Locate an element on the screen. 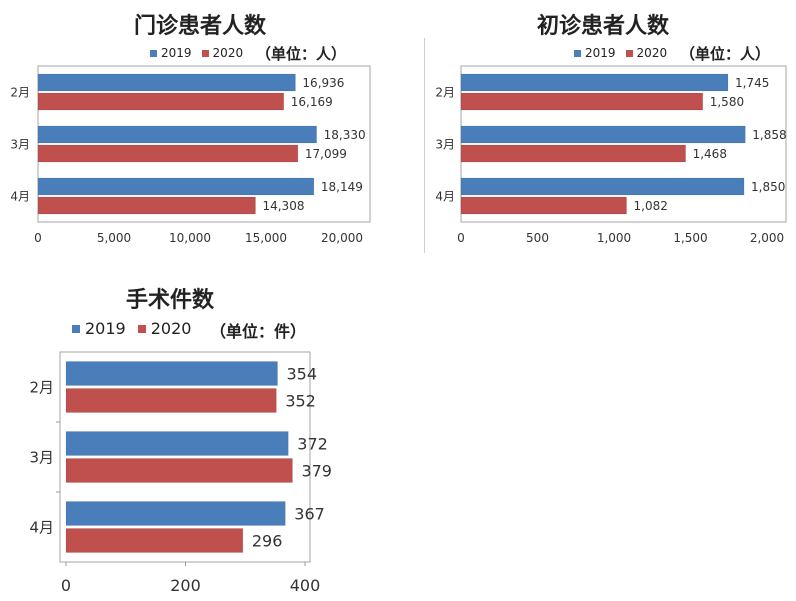  data-label: 296 is located at coordinates (267, 540).